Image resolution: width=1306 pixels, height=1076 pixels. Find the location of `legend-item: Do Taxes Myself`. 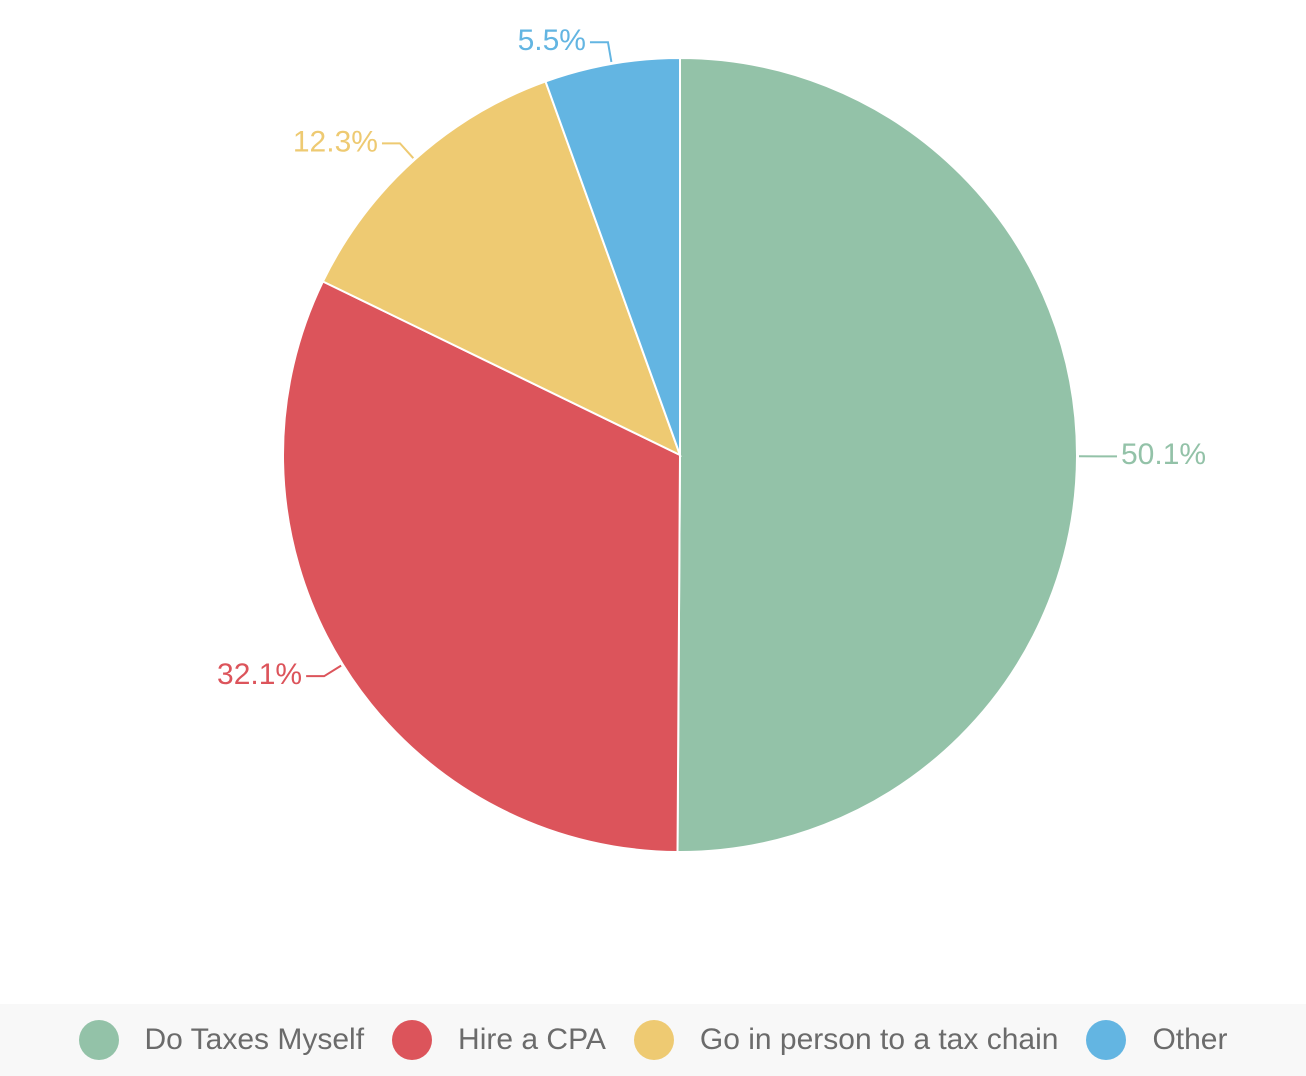

legend-item: Do Taxes Myself is located at coordinates (221, 1040).